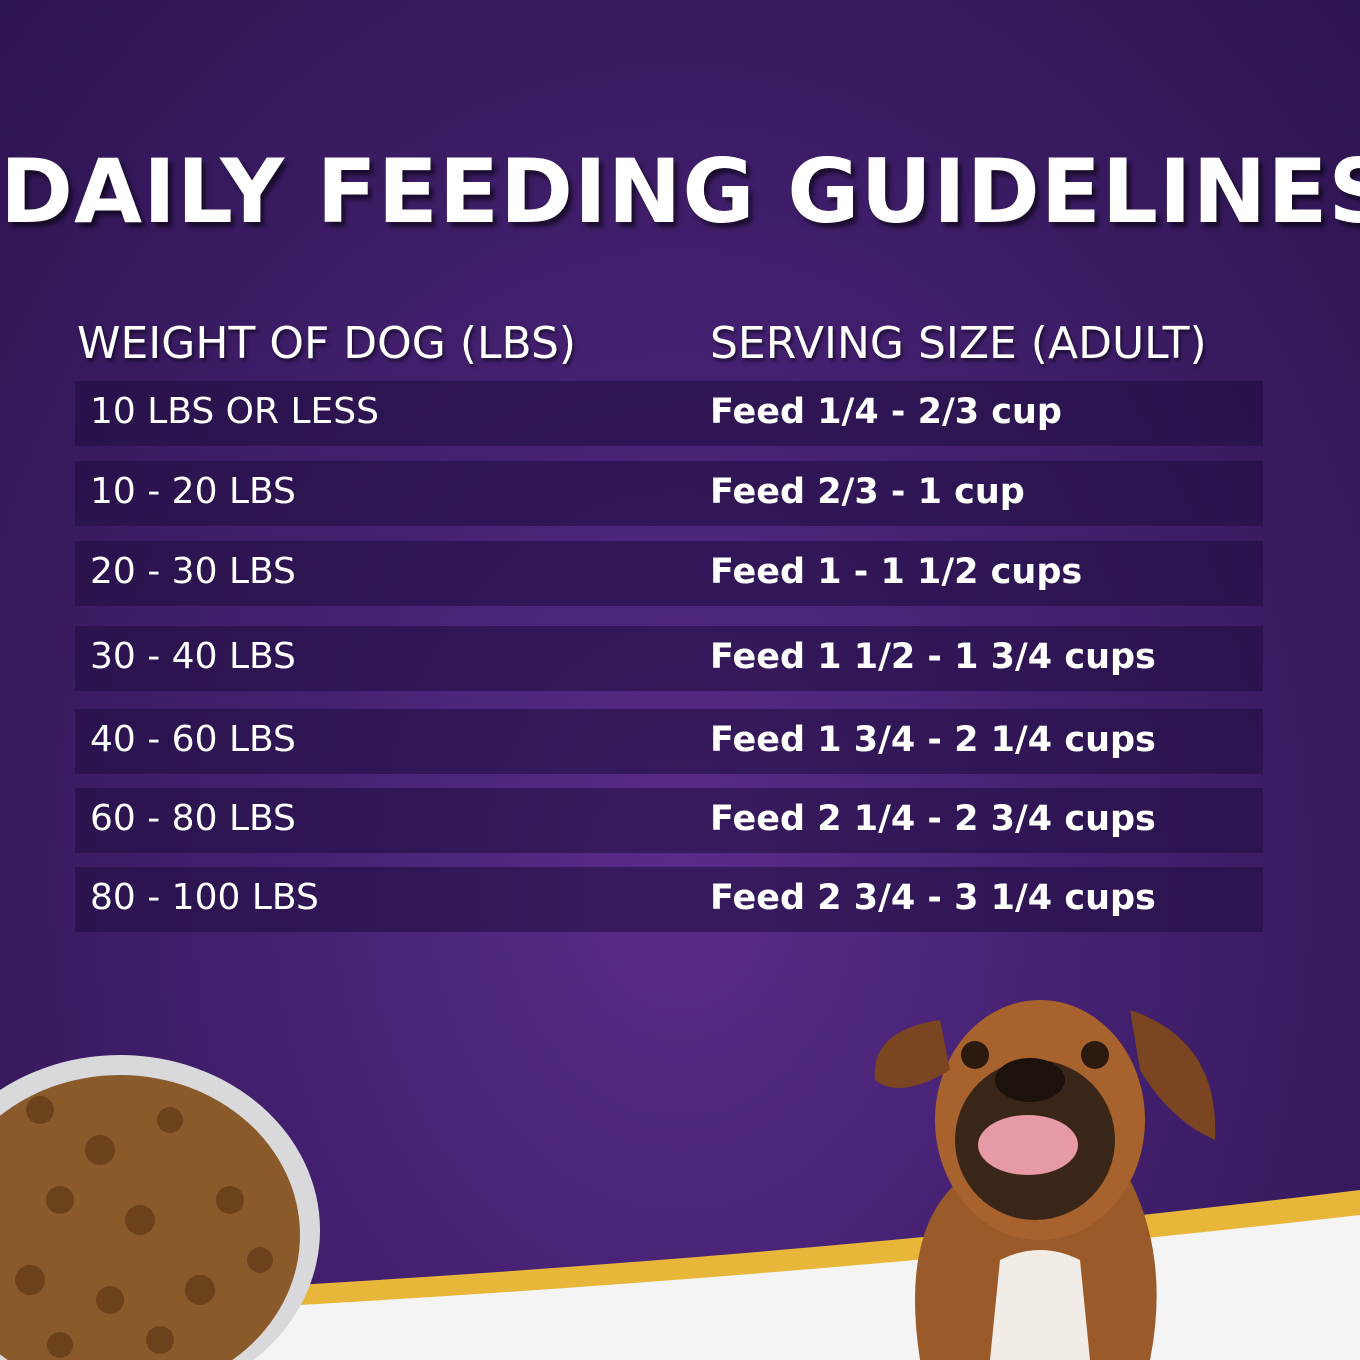 This screenshot has width=1360, height=1360. What do you see at coordinates (669, 493) in the screenshot?
I see `table-row: 10 - 20 LBS Feed 2/3 - 1 cup` at bounding box center [669, 493].